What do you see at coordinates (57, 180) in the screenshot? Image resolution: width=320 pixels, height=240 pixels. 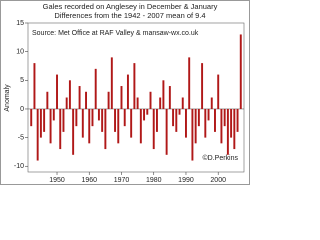 I see `x-tick-label: 1950` at bounding box center [57, 180].